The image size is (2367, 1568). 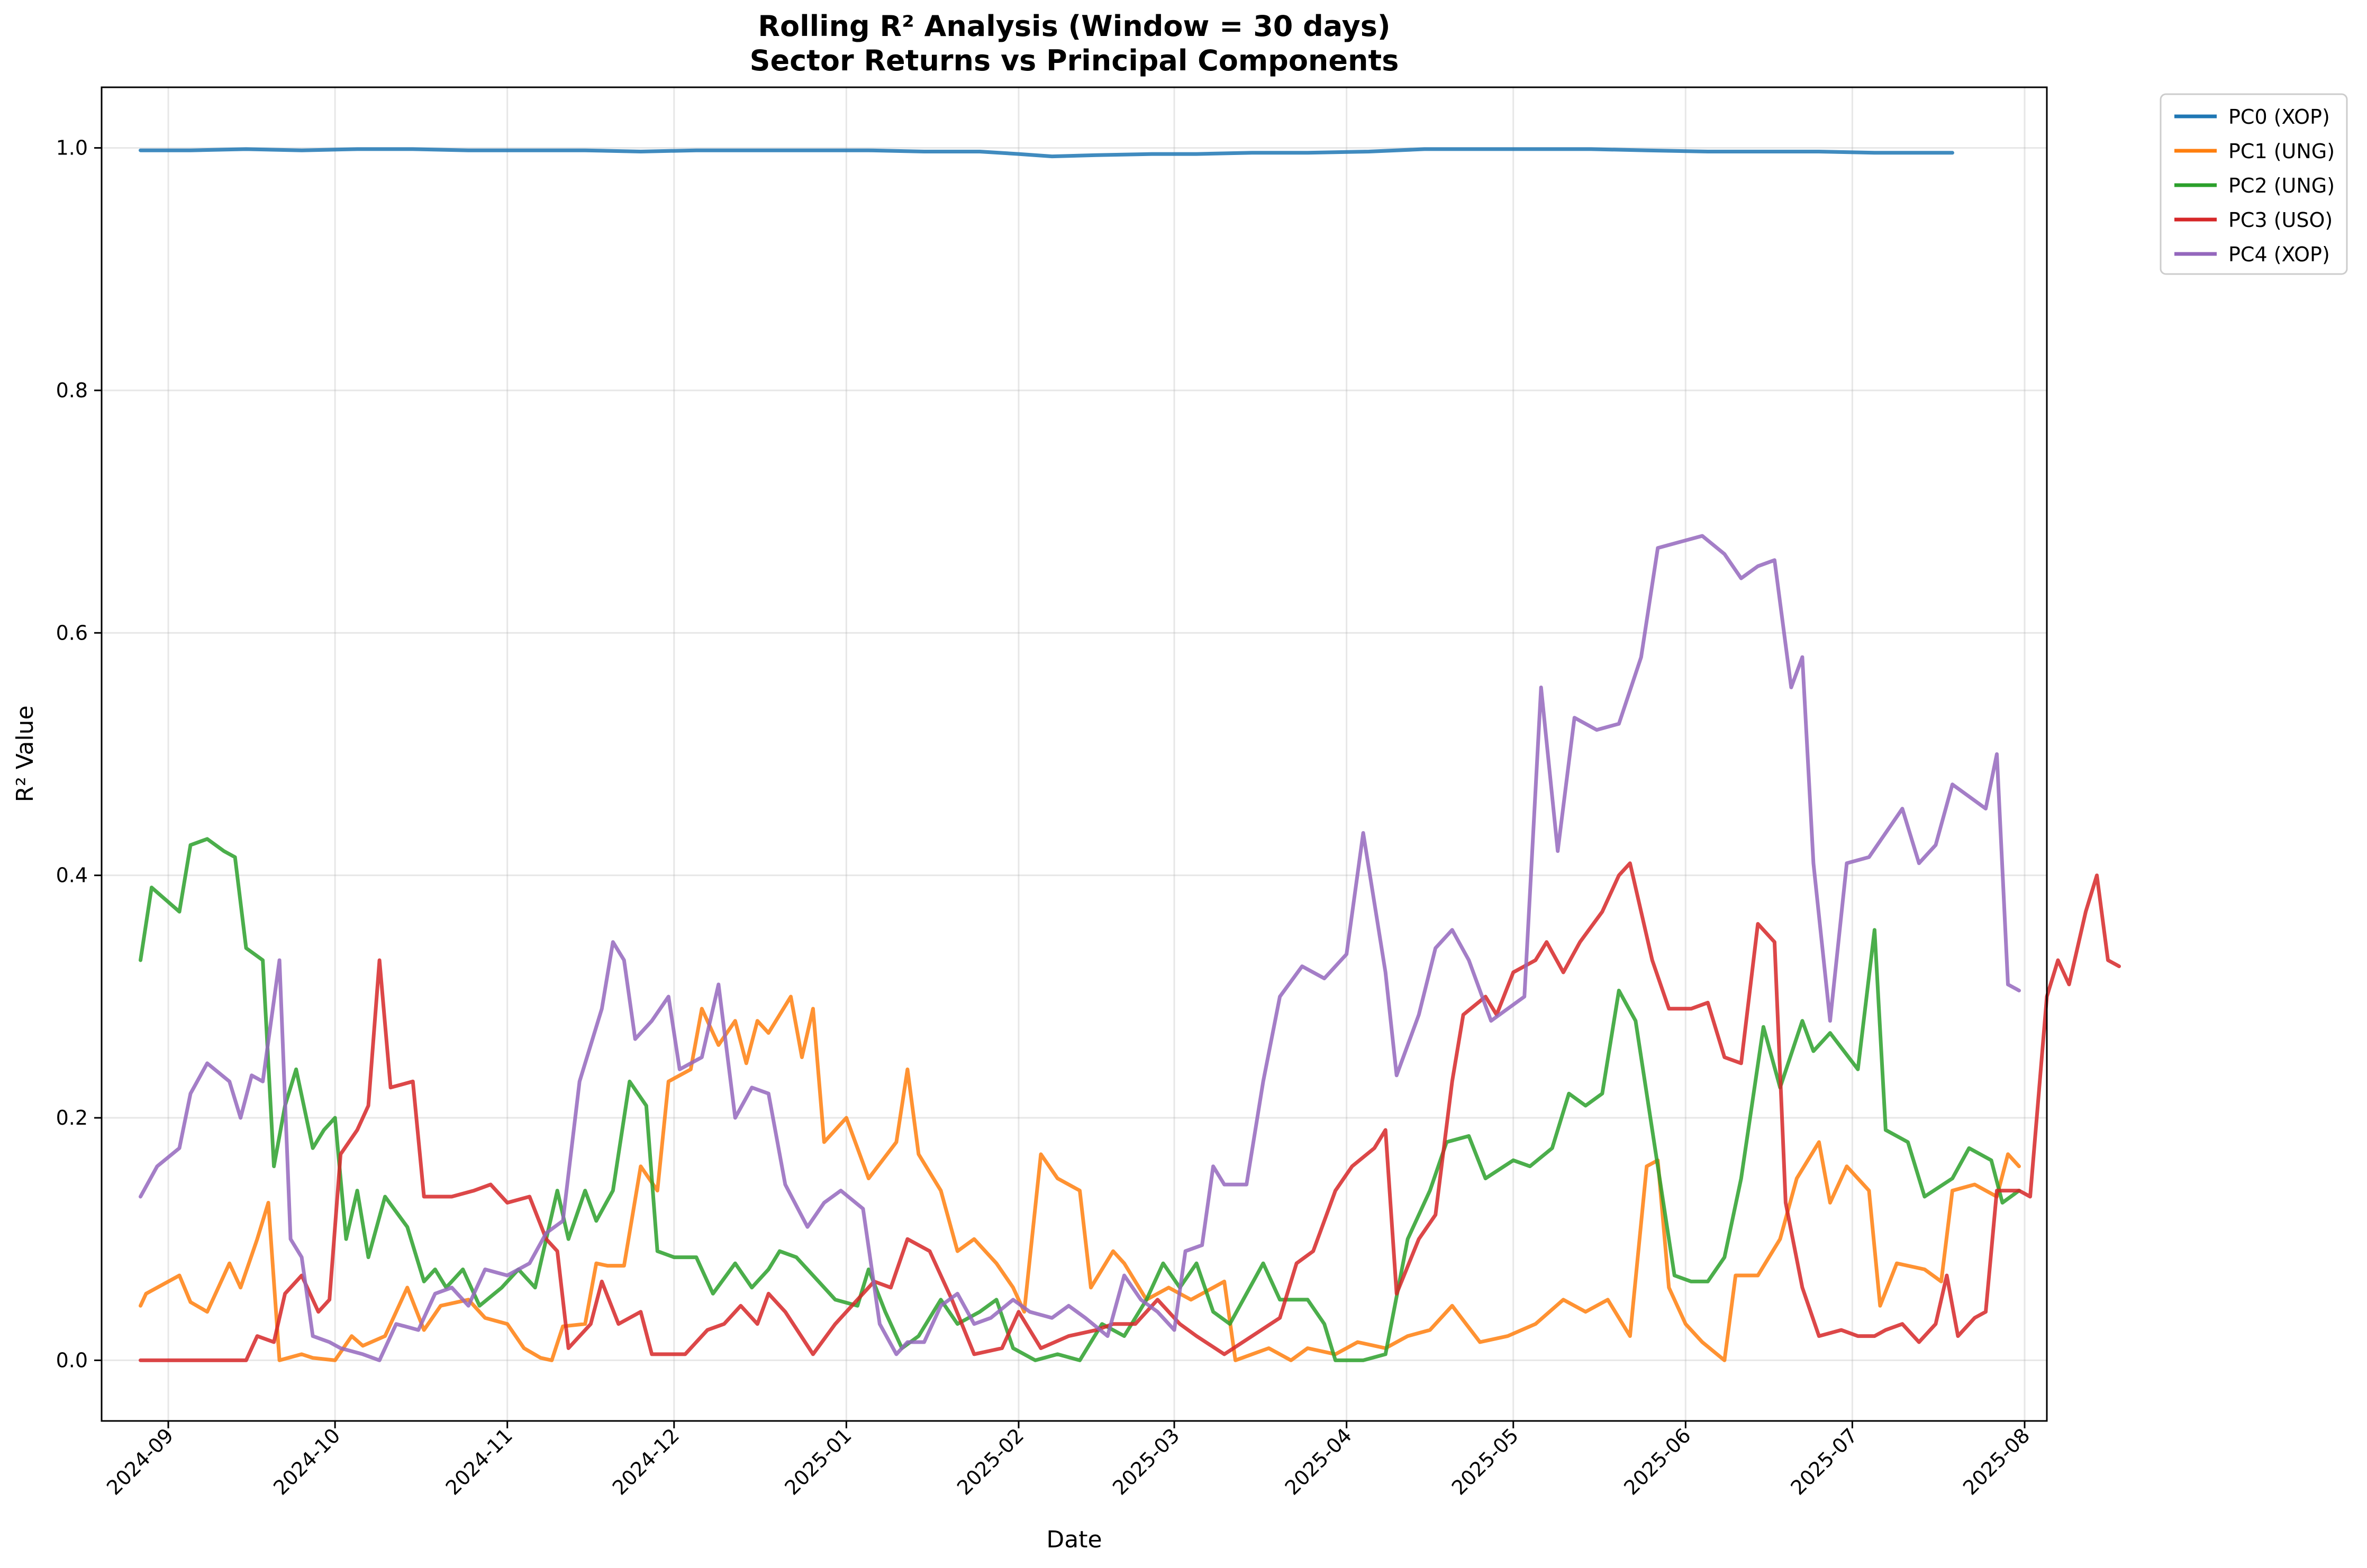 I want to click on x-axis-label: Date, so click(x=1074, y=1540).